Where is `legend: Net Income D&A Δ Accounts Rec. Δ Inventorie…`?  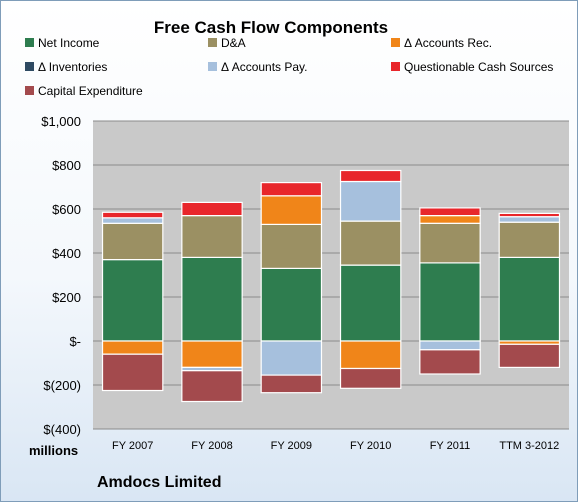
legend: Net Income D&A Δ Accounts Rec. Δ Inventorie… is located at coordinates (289, 67).